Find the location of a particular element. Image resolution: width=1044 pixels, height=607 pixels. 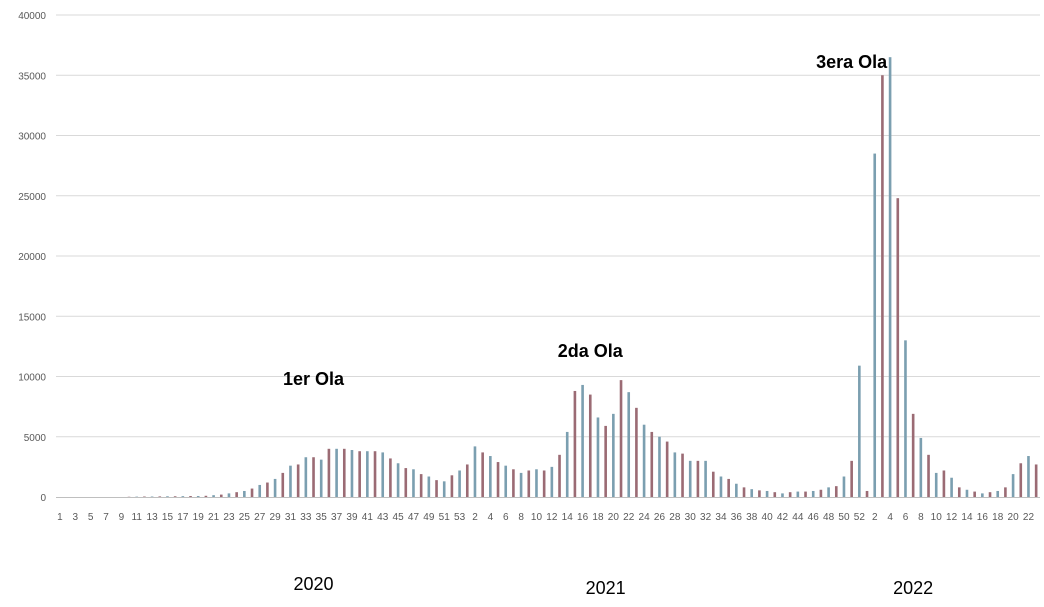

x-tick-label: 35 is located at coordinates (322, 517).